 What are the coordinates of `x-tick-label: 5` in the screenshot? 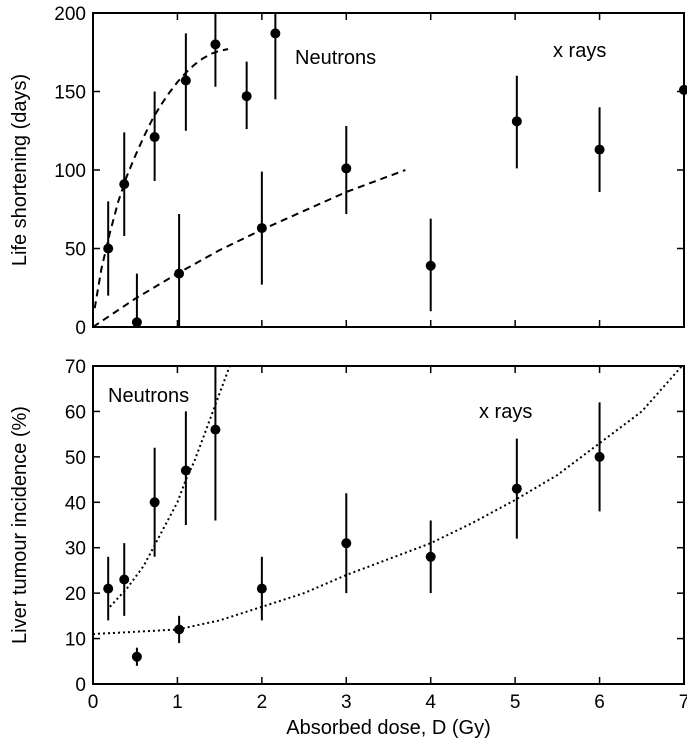 It's located at (515, 702).